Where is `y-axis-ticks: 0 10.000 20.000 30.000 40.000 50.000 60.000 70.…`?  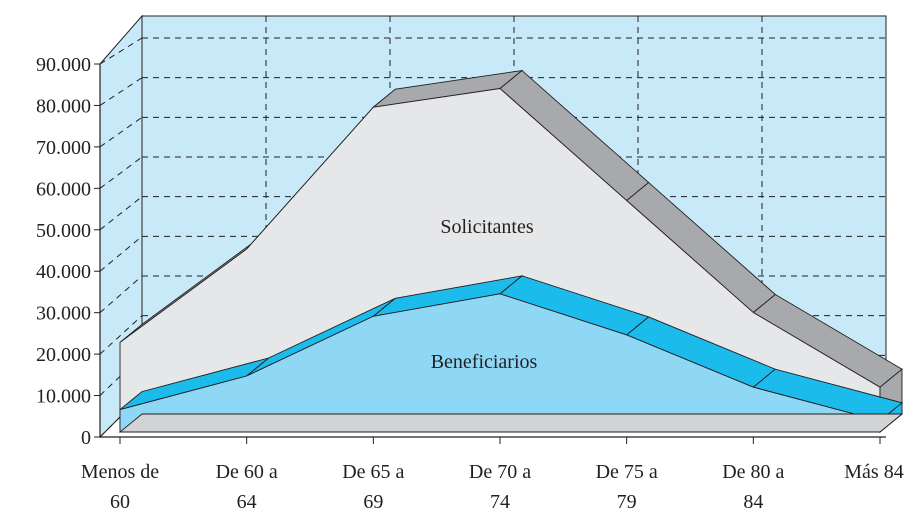 y-axis-ticks: 0 10.000 20.000 30.000 40.000 50.000 60.000 70.… is located at coordinates (68, 251).